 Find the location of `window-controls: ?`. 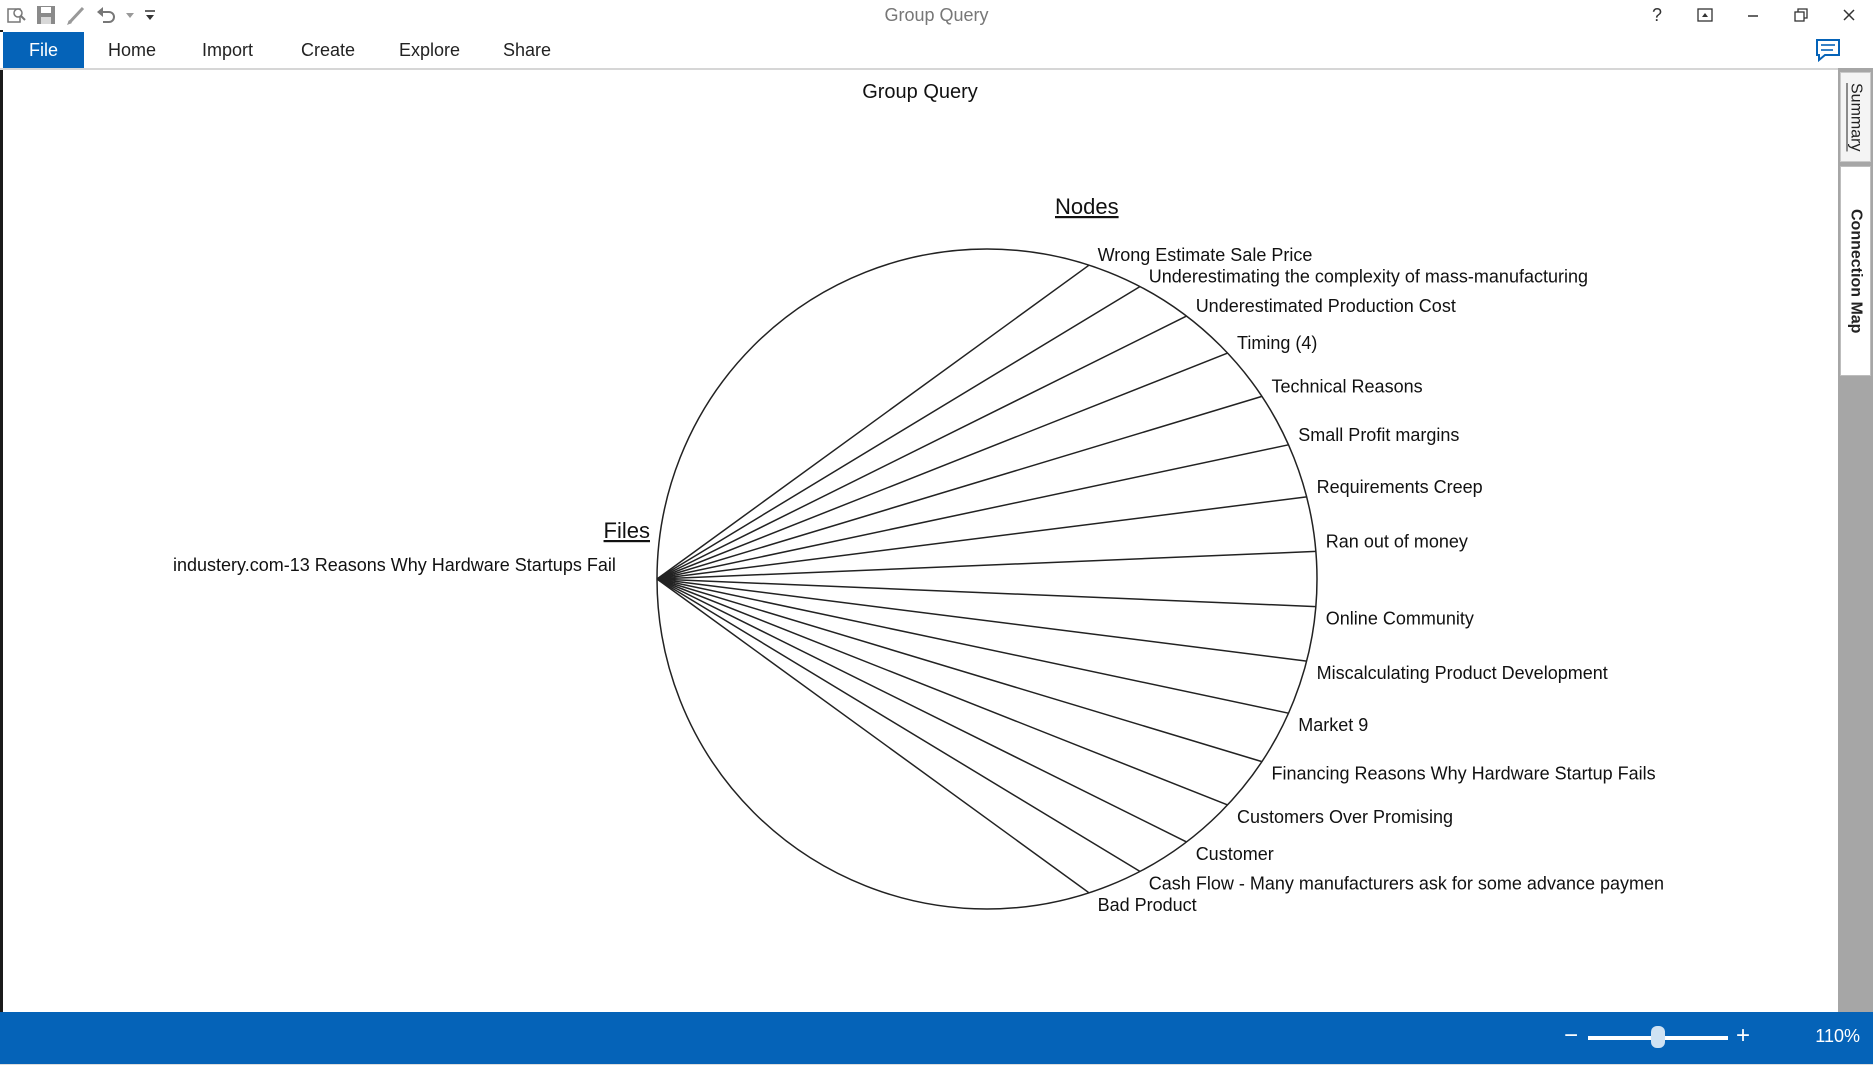

window-controls: ? is located at coordinates (1753, 15).